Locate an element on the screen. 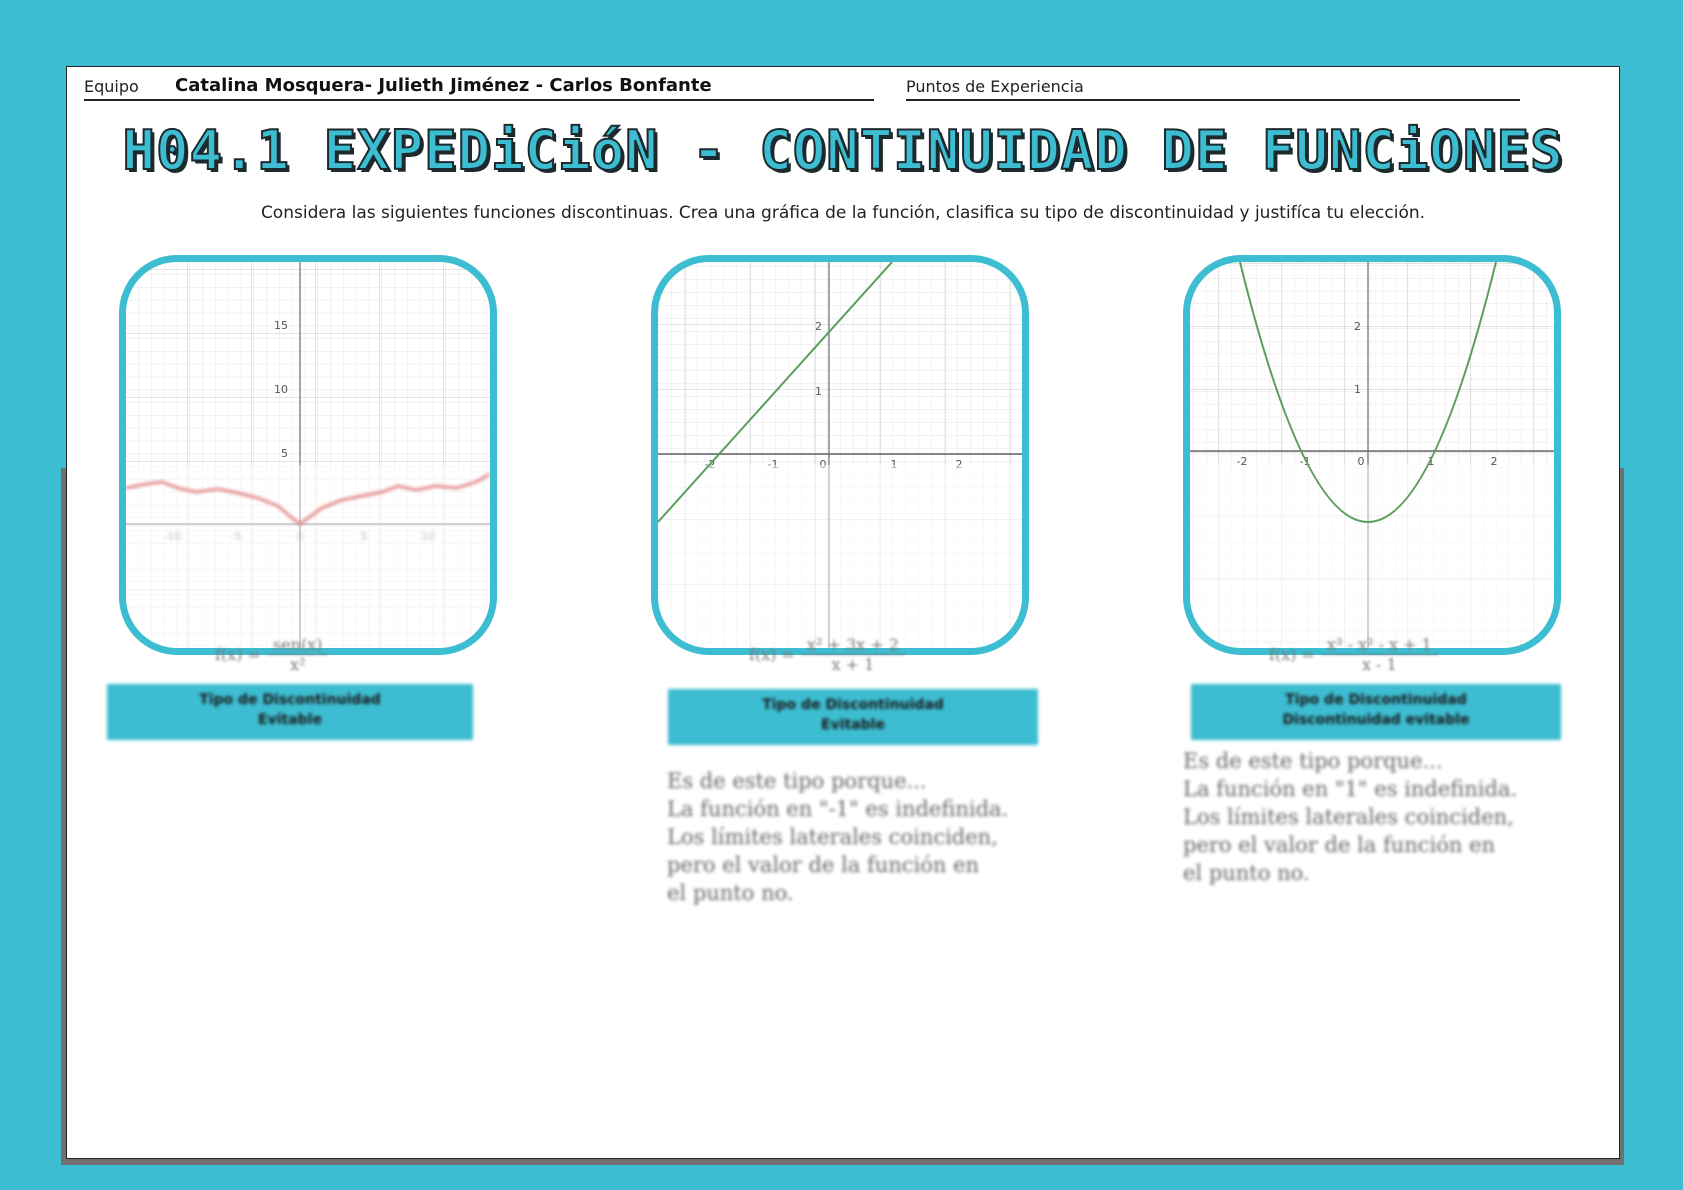 The image size is (1683, 1190). y-tick-15: 15 is located at coordinates (281, 325).